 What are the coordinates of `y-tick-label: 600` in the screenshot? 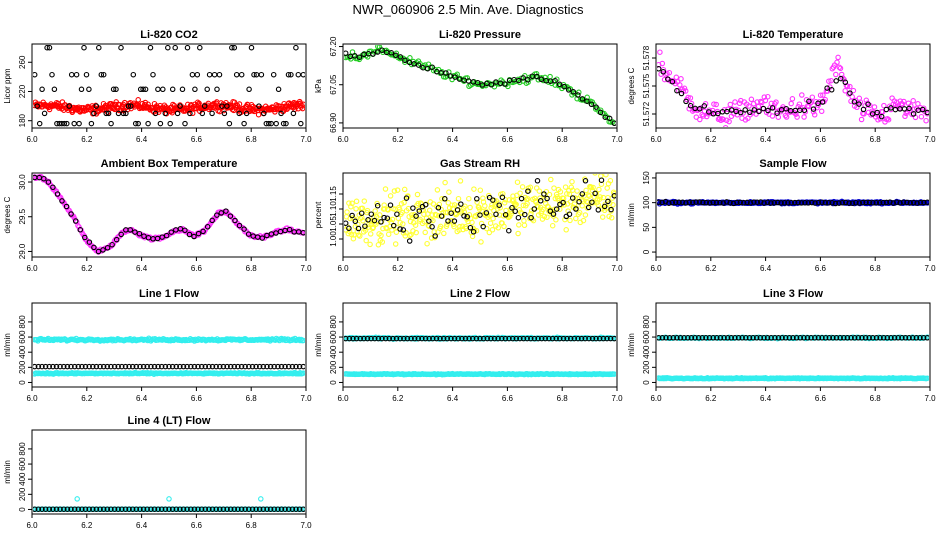 It's located at (22, 464).